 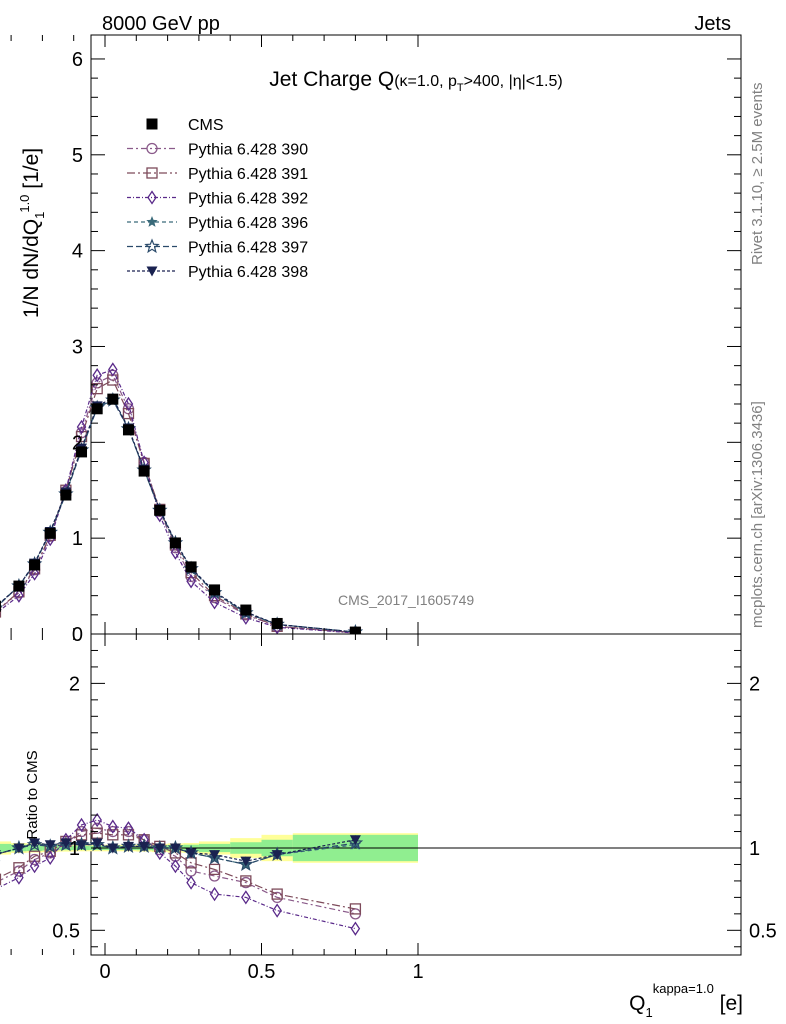 What do you see at coordinates (74, 849) in the screenshot?
I see `ratio-y-tick-label: 1` at bounding box center [74, 849].